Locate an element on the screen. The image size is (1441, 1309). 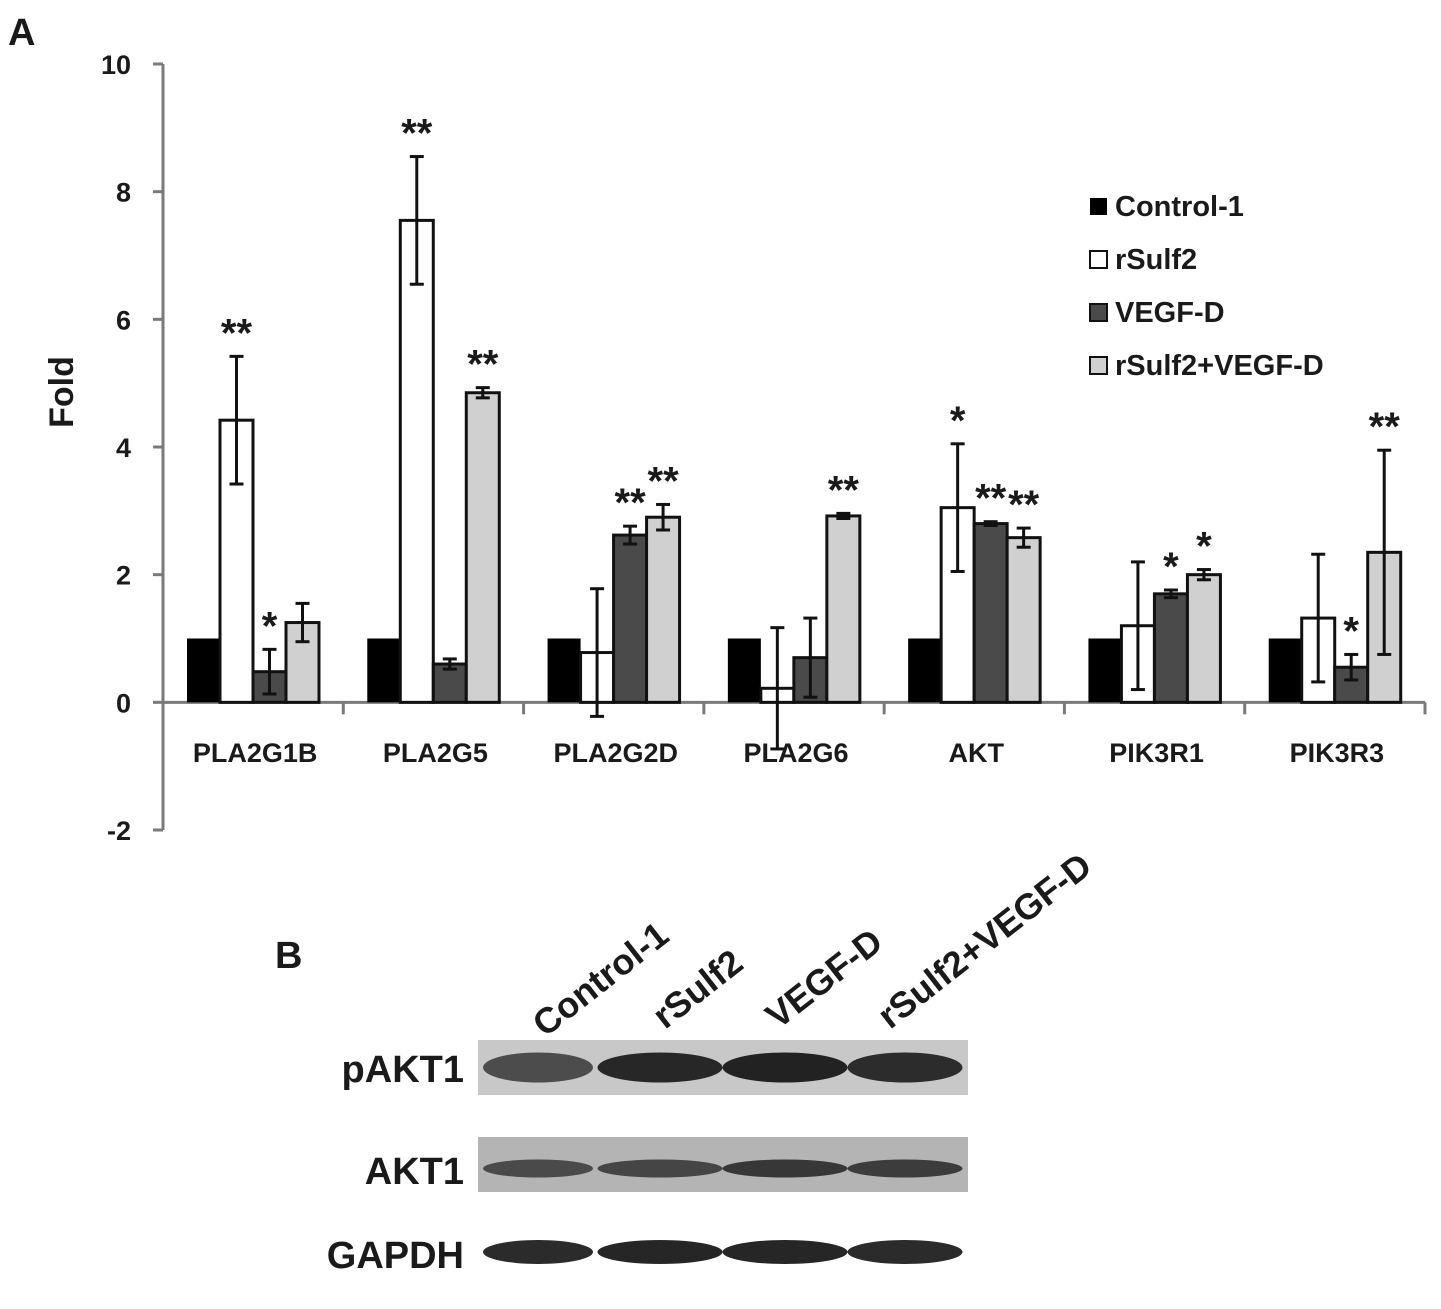
significance-mark-3-2: ** is located at coordinates (664, 481).